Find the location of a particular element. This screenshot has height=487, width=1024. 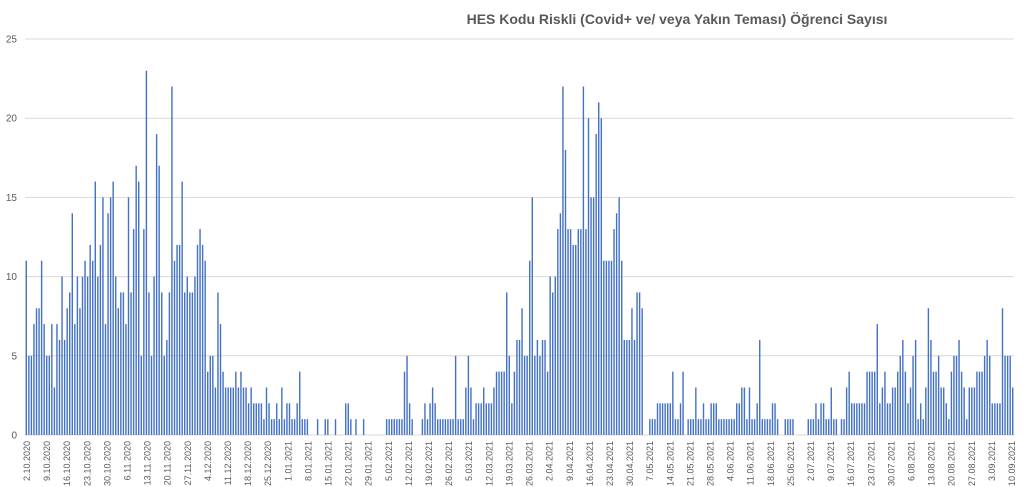

x-tick-label: 11.06.2021 is located at coordinates (751, 463).